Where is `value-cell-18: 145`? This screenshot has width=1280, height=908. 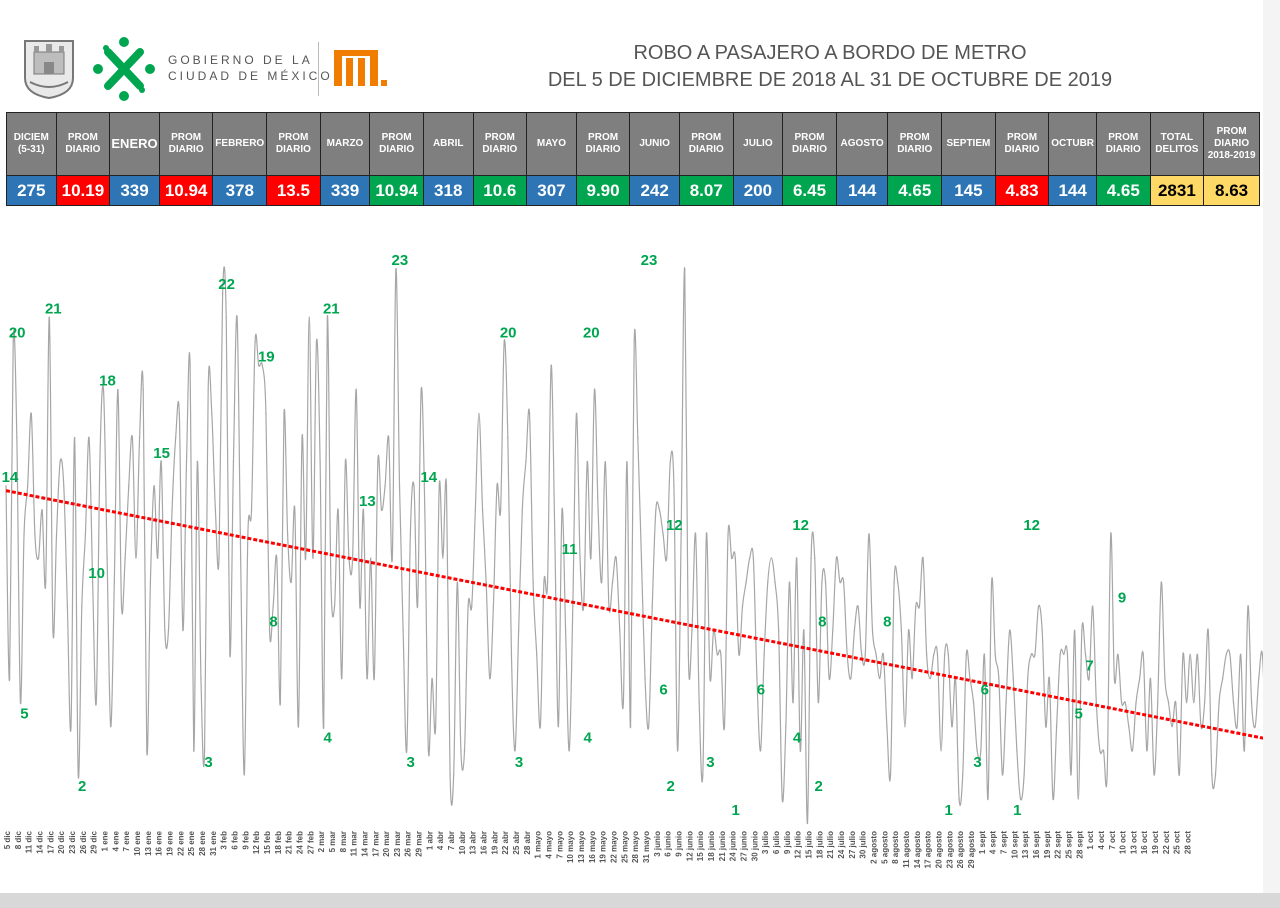
value-cell-18: 145 is located at coordinates (968, 190).